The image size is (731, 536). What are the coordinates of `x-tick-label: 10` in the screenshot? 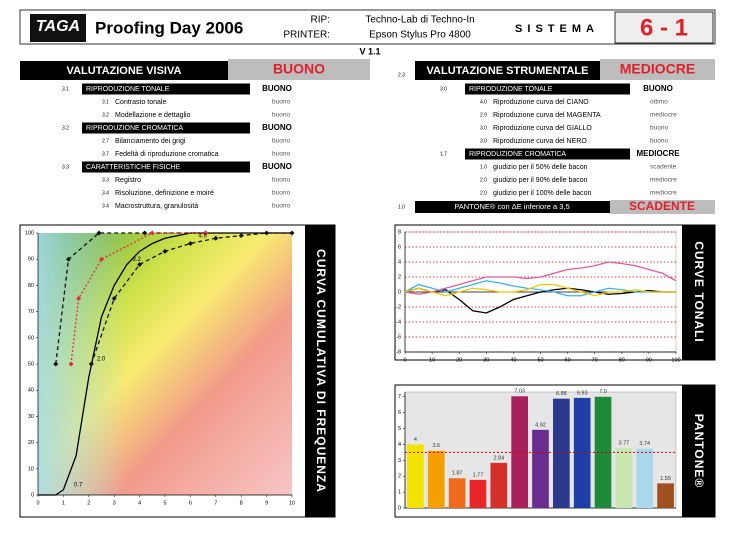 It's located at (432, 360).